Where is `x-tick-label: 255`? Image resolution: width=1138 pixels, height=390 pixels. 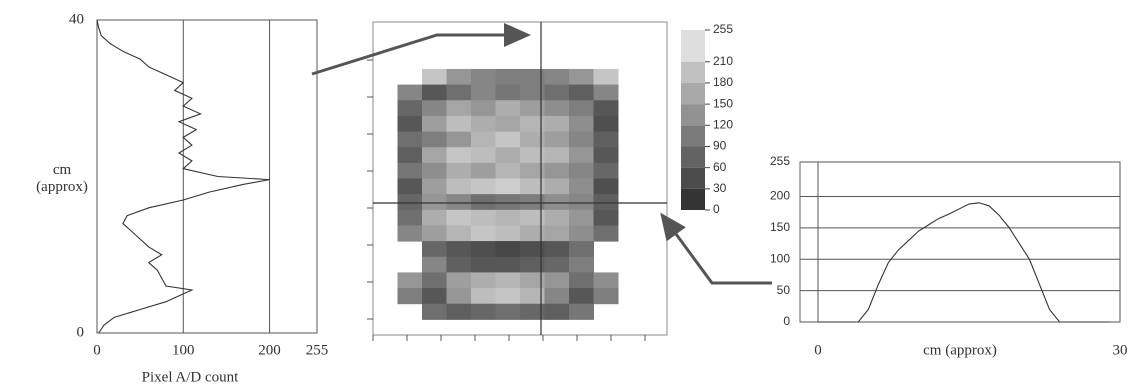 x-tick-label: 255 is located at coordinates (317, 350).